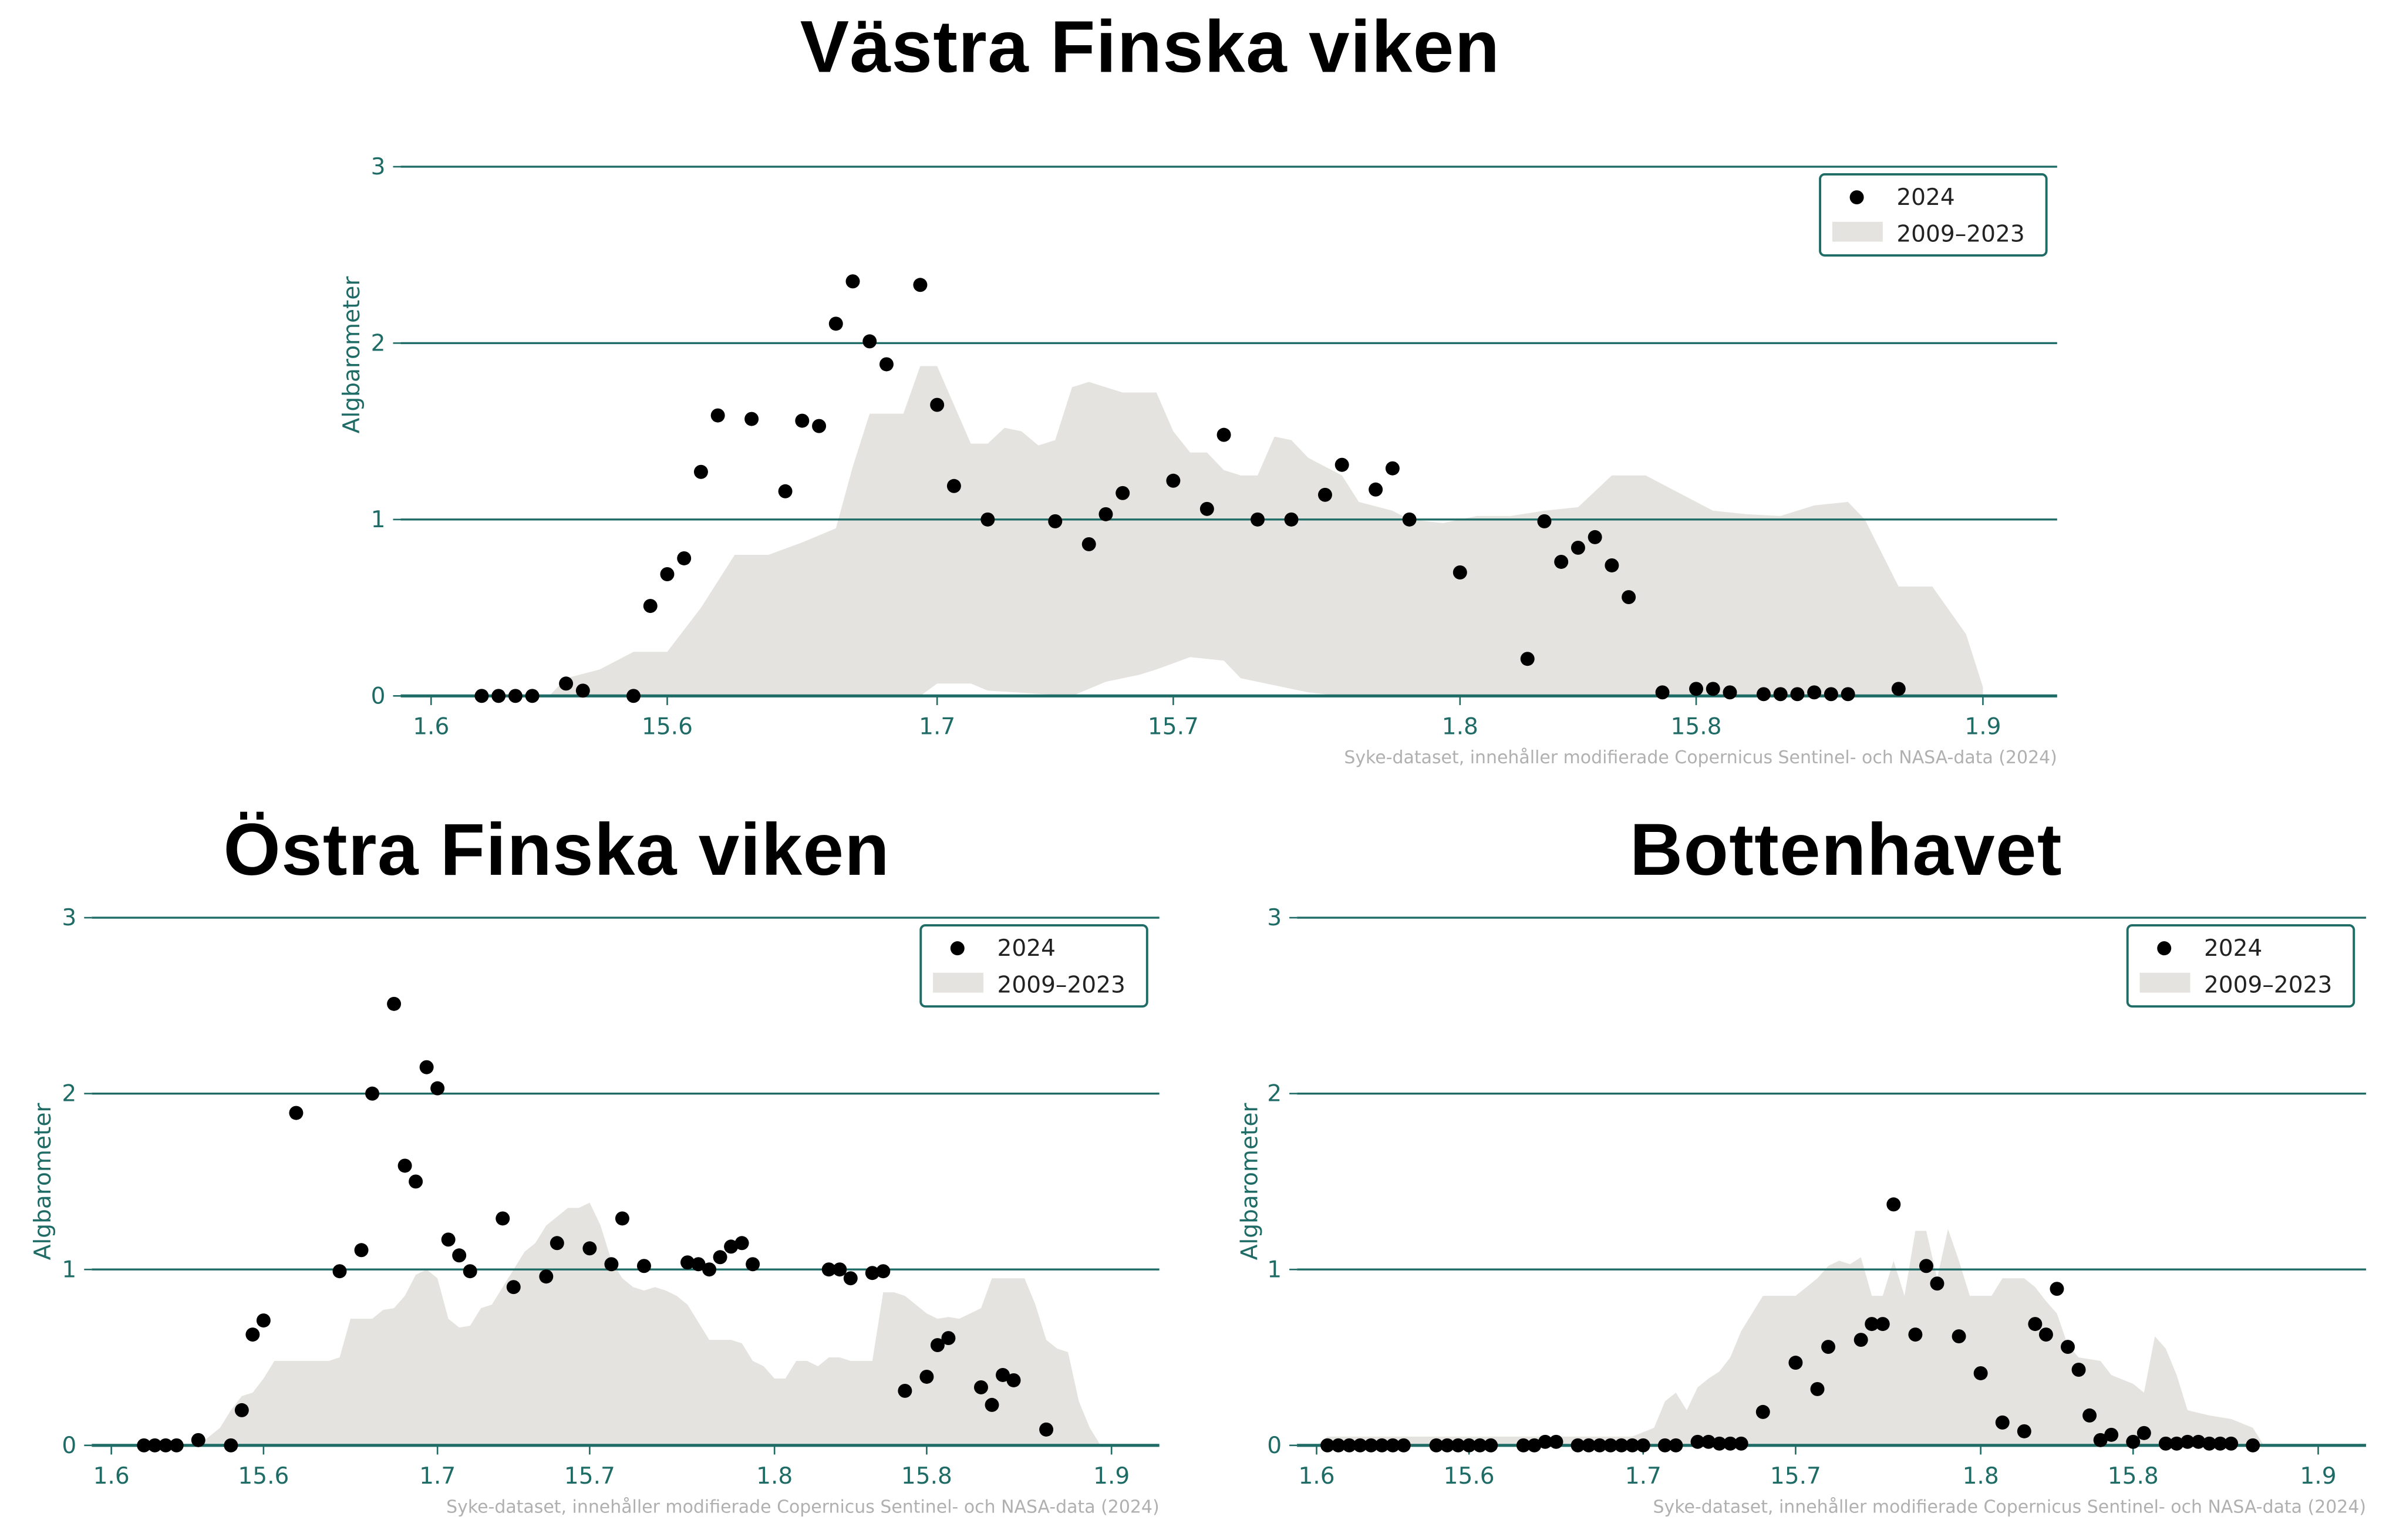 Image resolution: width=2386 pixels, height=1540 pixels. I want to click on legend: 2024 2009–2023, so click(1933, 215).